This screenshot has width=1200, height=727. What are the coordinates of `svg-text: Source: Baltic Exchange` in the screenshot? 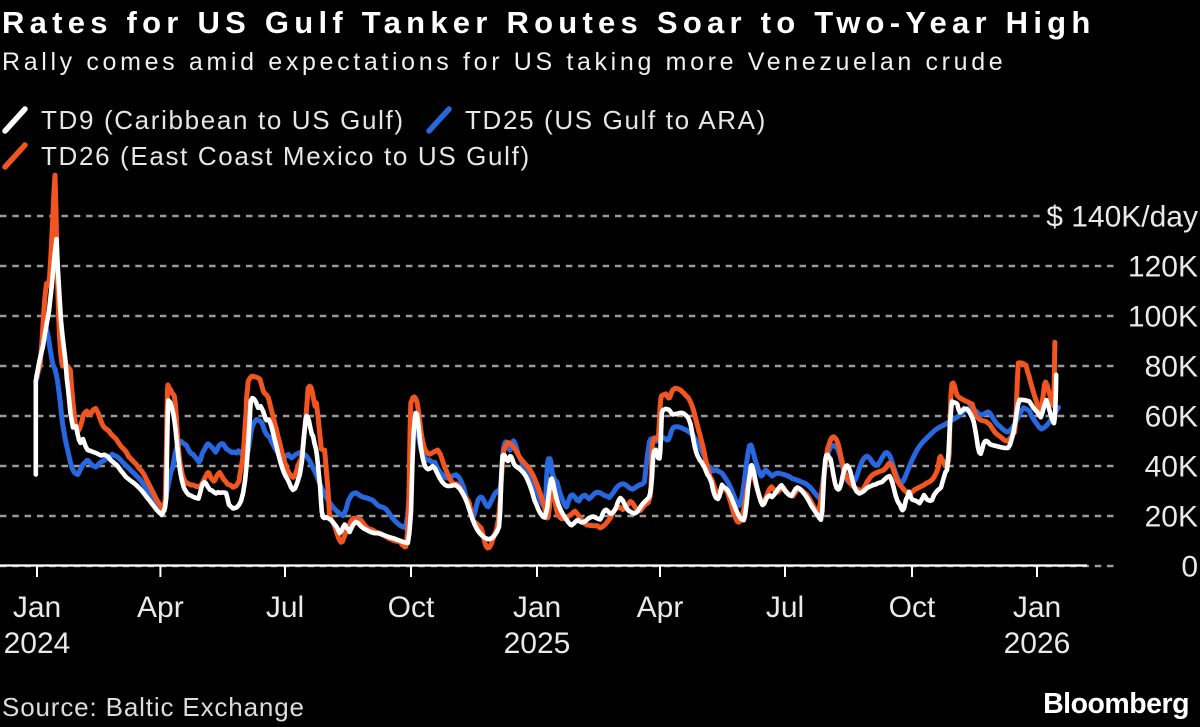 It's located at (153, 707).